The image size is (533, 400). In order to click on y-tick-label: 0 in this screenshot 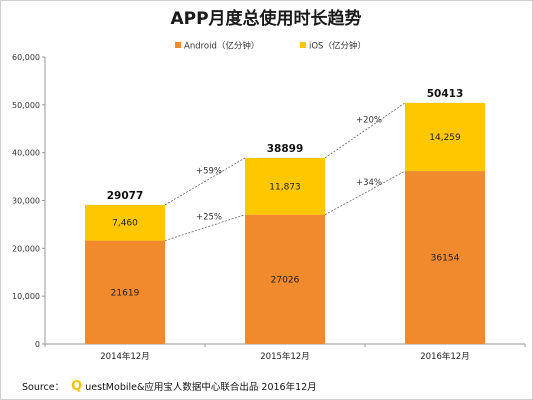, I will do `click(37, 344)`.